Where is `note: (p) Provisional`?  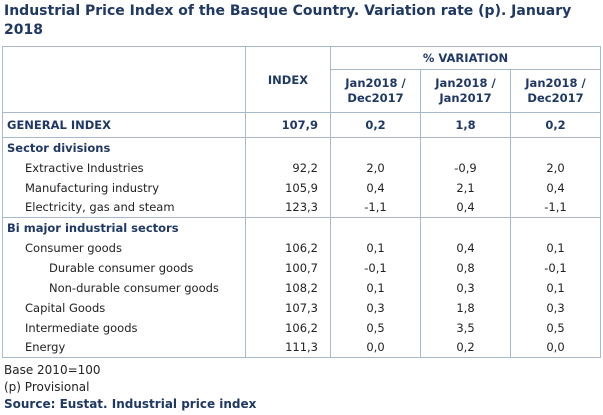 note: (p) Provisional is located at coordinates (47, 387).